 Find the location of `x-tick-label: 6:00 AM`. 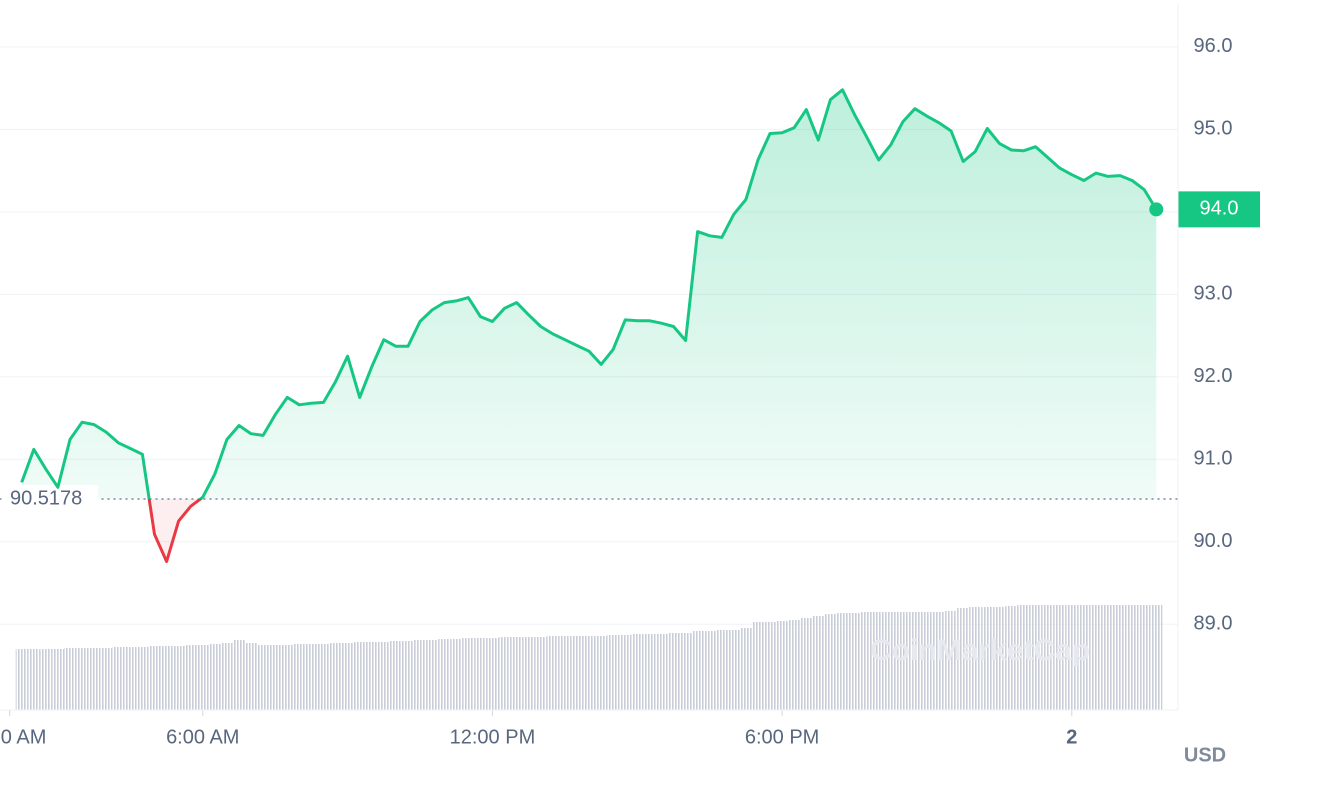

x-tick-label: 6:00 AM is located at coordinates (202, 737).